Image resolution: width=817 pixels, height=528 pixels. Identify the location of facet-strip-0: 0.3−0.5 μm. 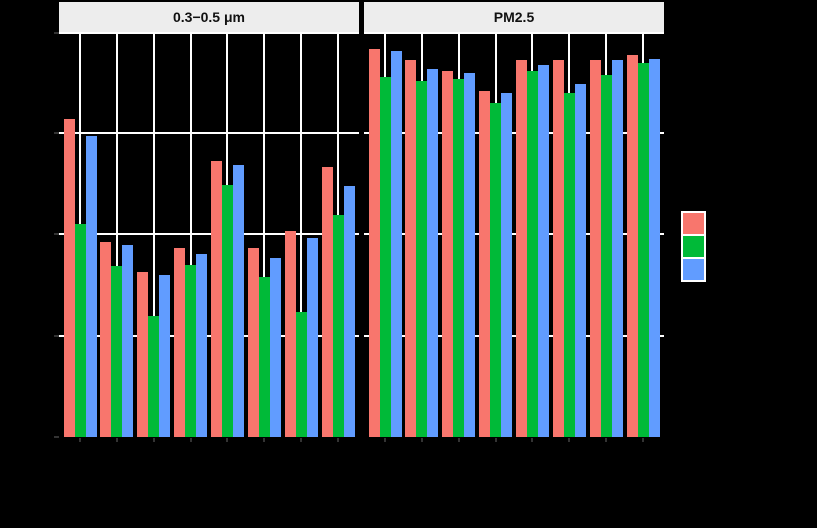
(209, 17).